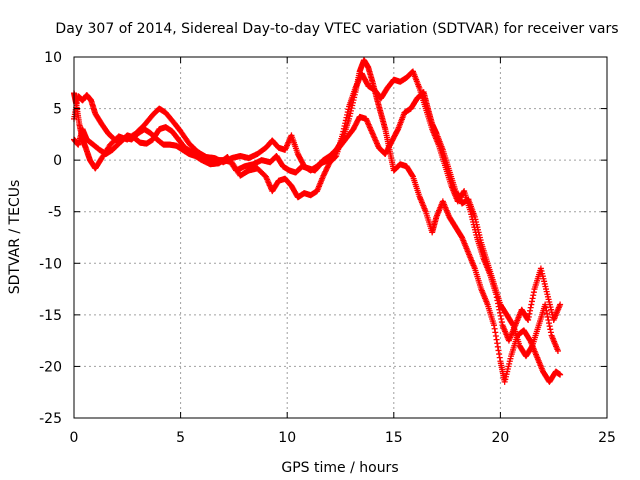 The width and height of the screenshot is (640, 480). I want to click on x-tick-label: 20, so click(500, 438).